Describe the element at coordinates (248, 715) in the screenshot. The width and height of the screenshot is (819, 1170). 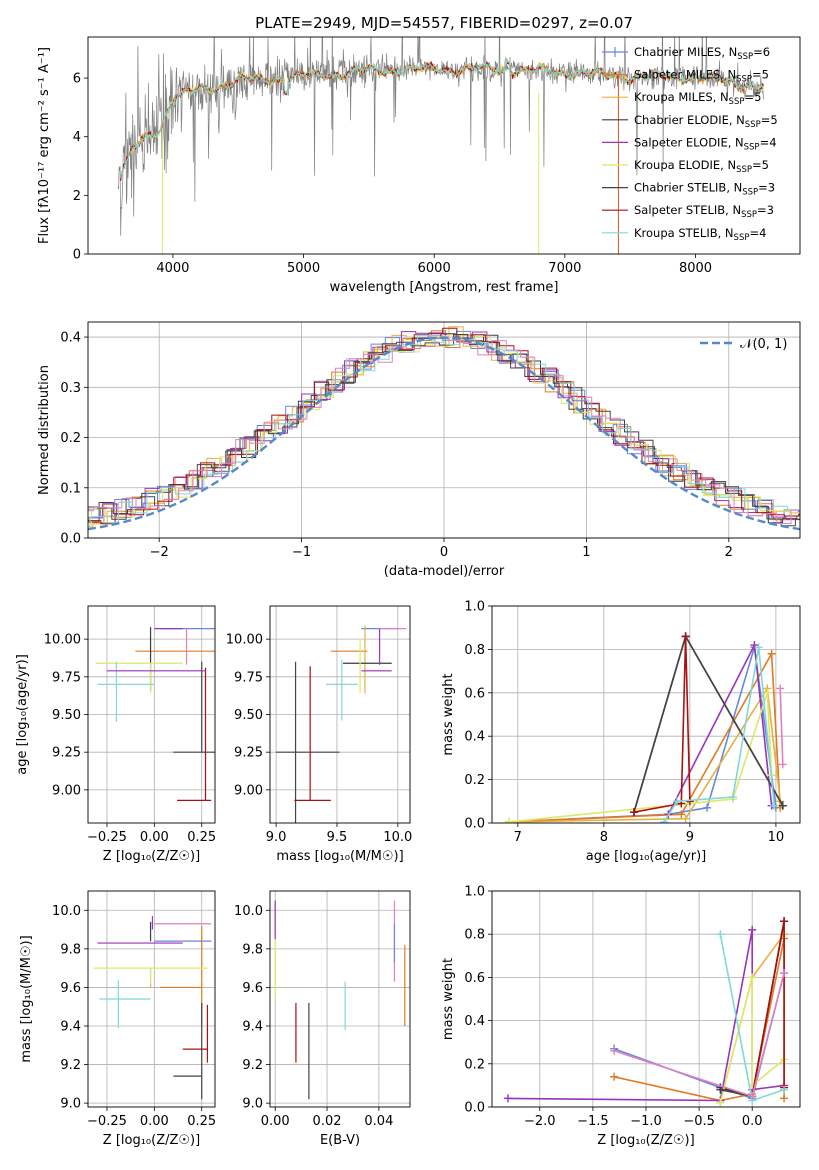
I see `y-tick-label: 9.50` at that location.